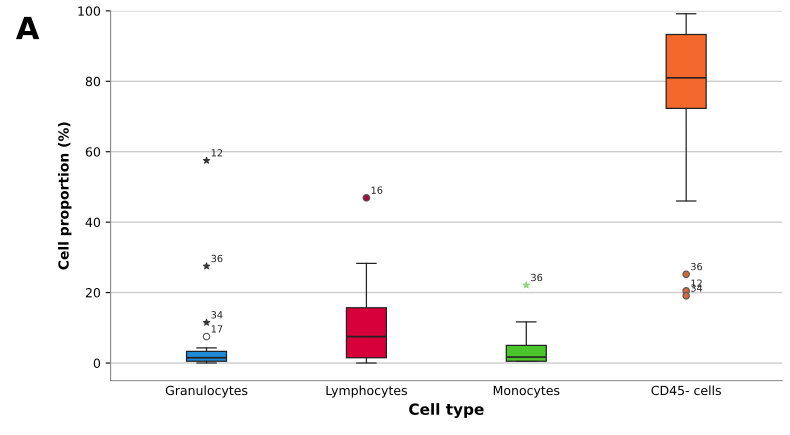 This screenshot has height=435, width=790. I want to click on x-tick-label: Granulocytes, so click(207, 391).